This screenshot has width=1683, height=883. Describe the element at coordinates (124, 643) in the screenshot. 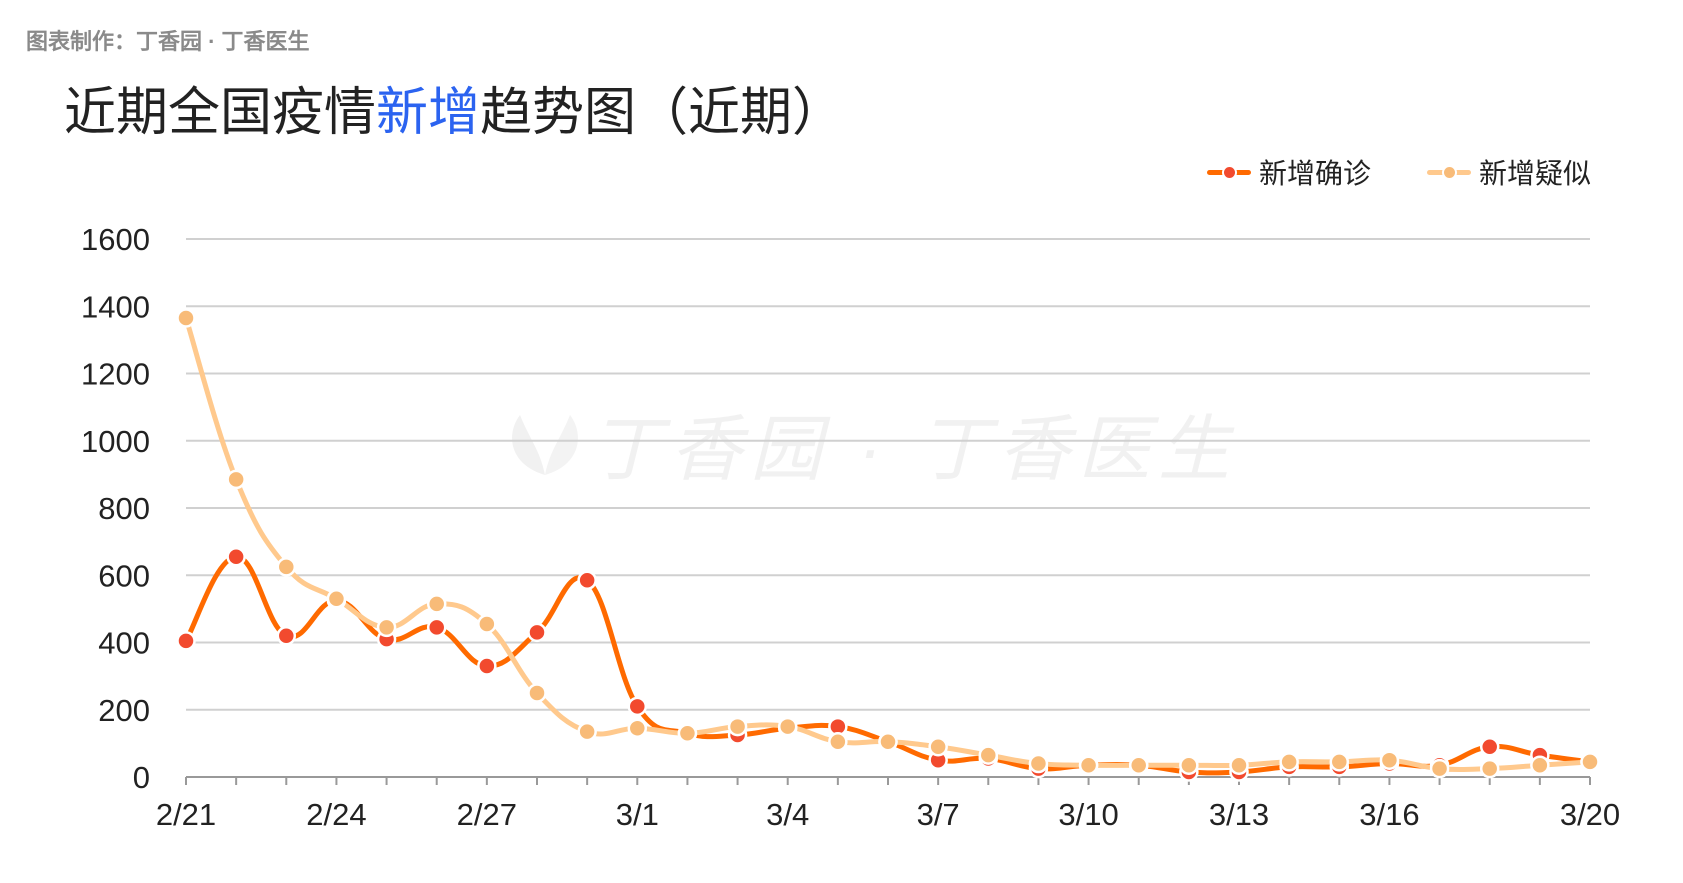

I see `y-tick-label: 400` at that location.